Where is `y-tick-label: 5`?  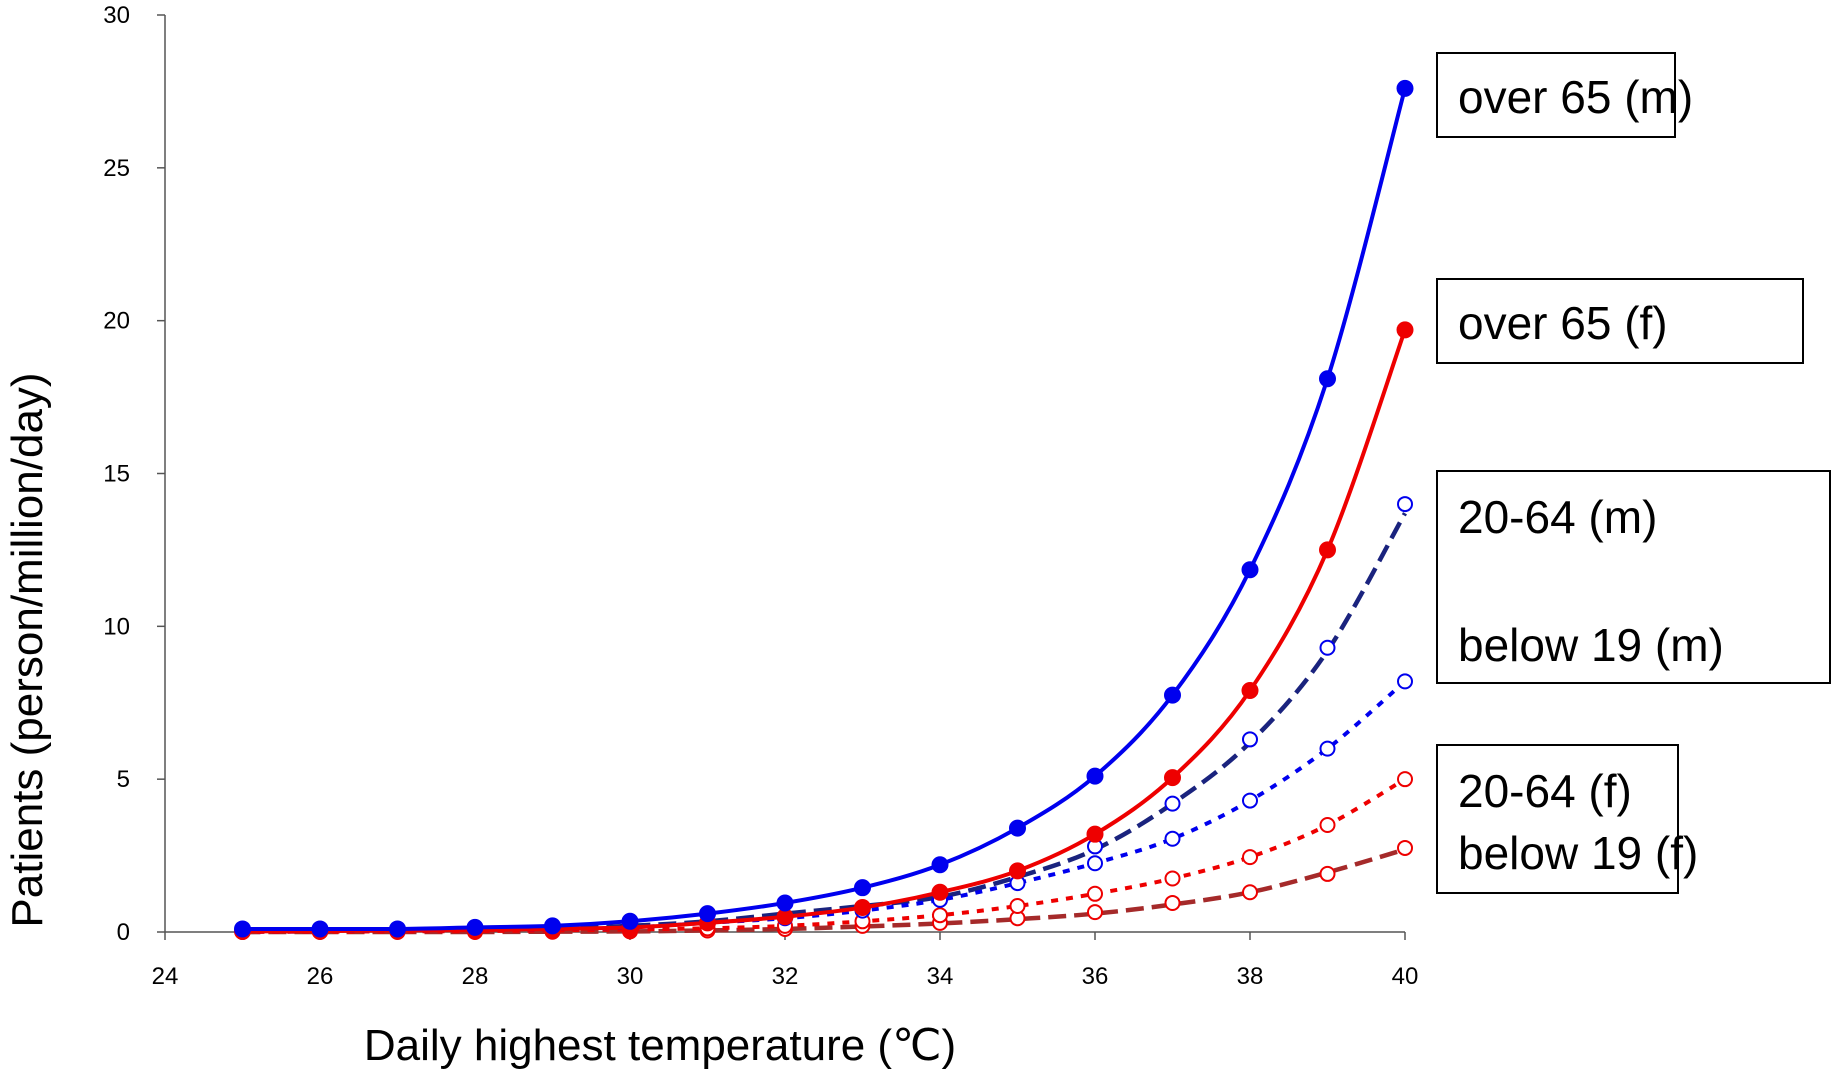 y-tick-label: 5 is located at coordinates (123, 779).